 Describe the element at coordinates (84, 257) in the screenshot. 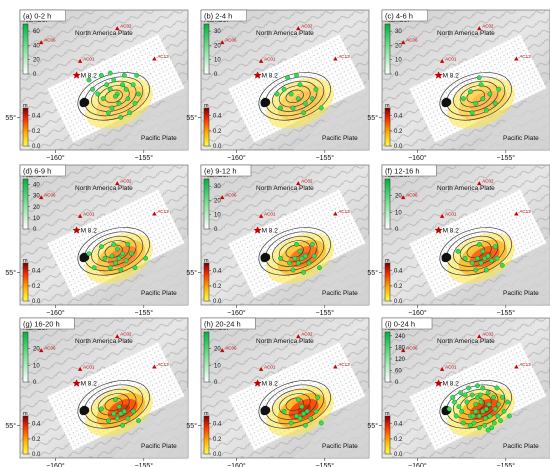

I see `mainshock-patch` at that location.